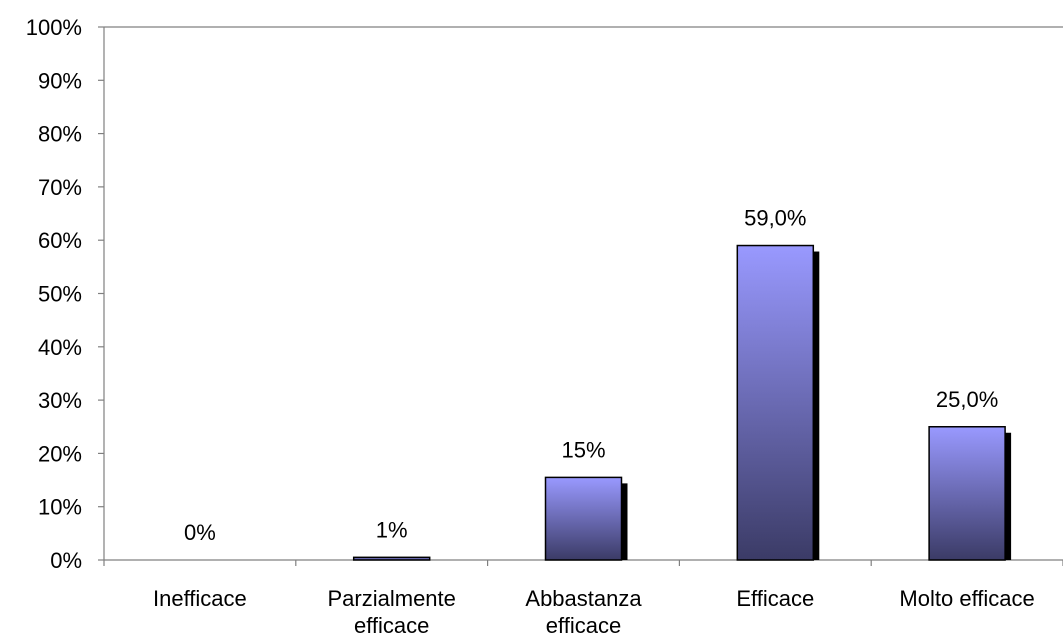 This screenshot has height=642, width=1063. What do you see at coordinates (60, 80) in the screenshot?
I see `y-tick-label: 90%` at bounding box center [60, 80].